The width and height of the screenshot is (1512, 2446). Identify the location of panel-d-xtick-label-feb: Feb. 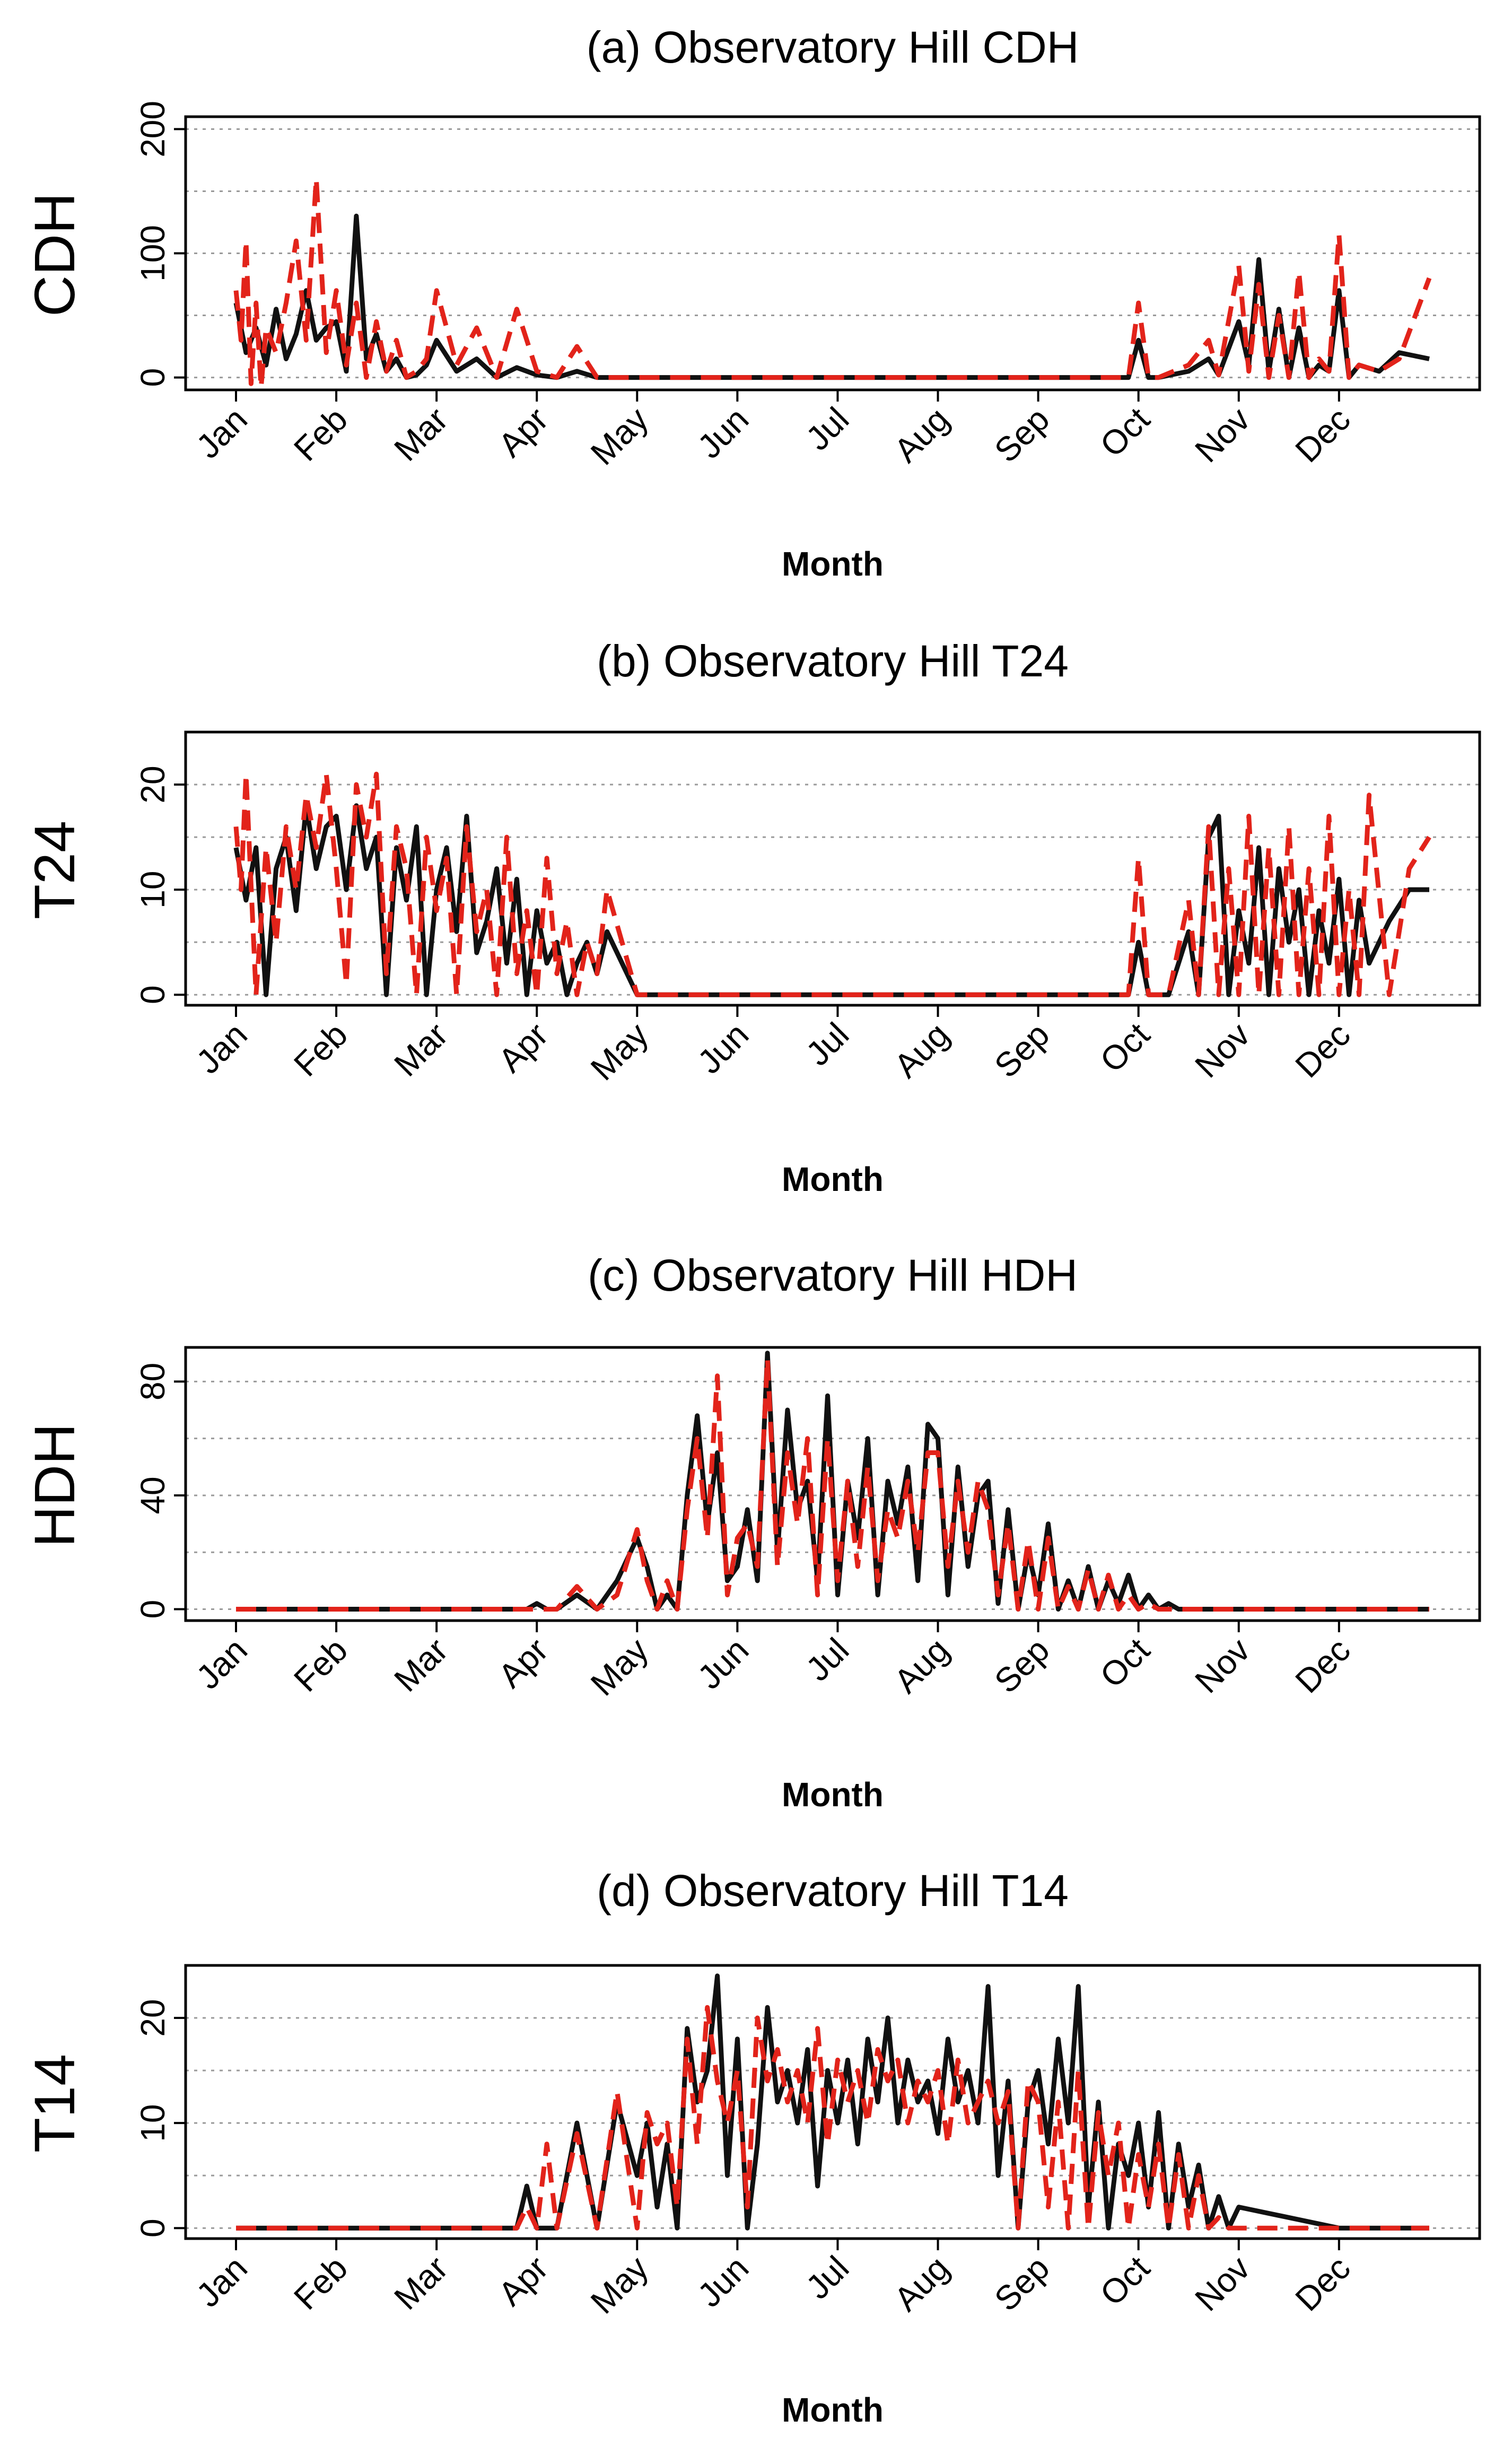
(320, 2283).